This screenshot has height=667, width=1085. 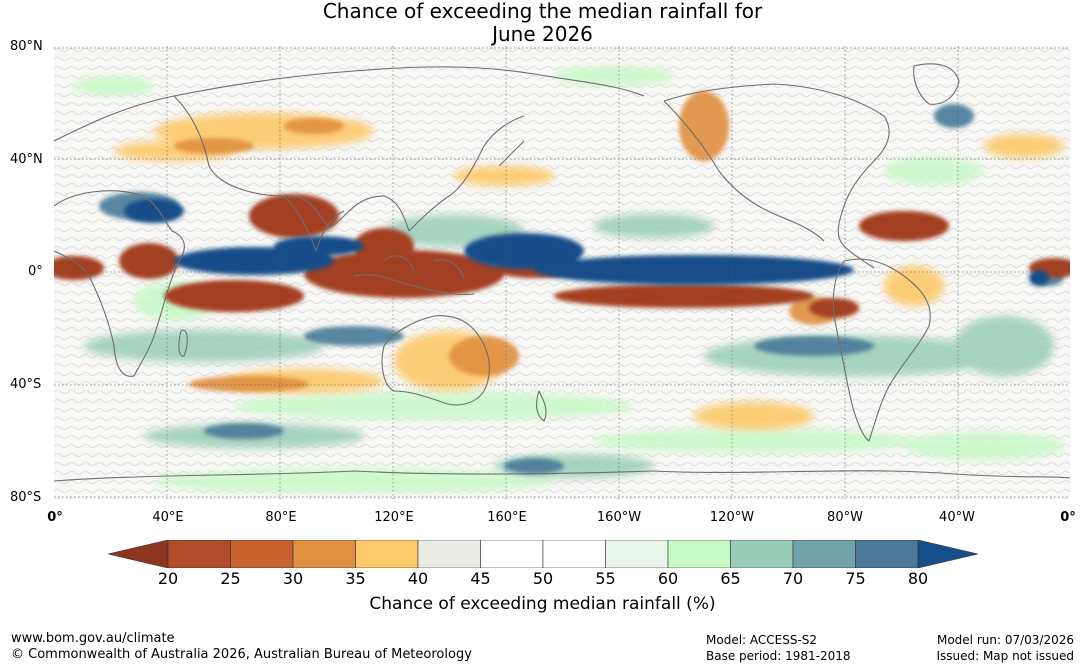 What do you see at coordinates (793, 578) in the screenshot?
I see `colorbar-tick-label: 70` at bounding box center [793, 578].